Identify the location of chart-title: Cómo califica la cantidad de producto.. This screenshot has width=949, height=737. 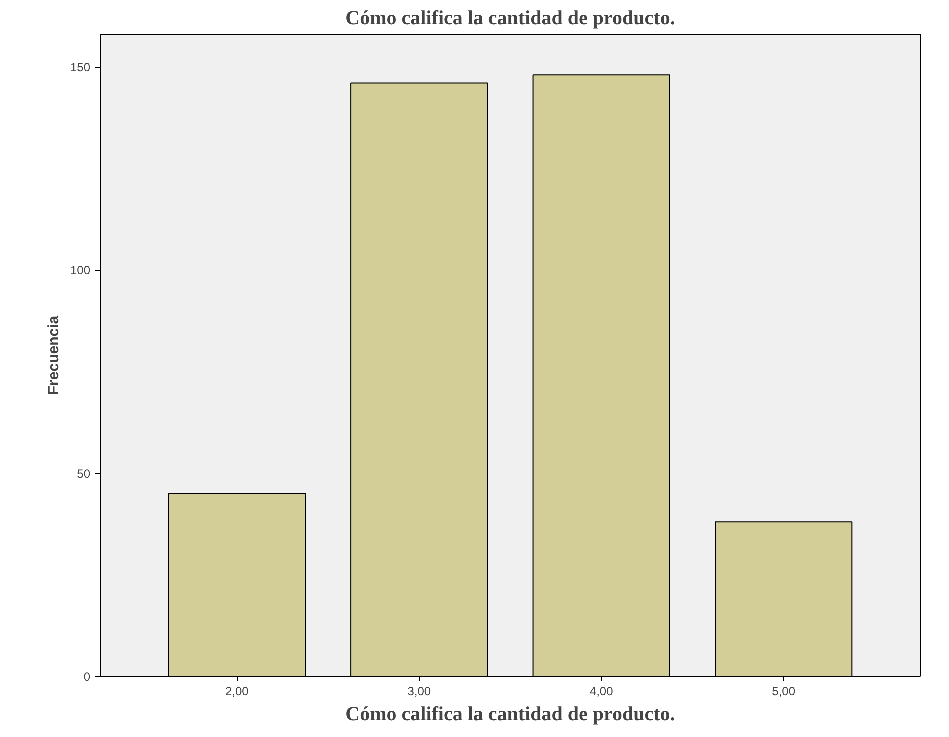
(511, 19).